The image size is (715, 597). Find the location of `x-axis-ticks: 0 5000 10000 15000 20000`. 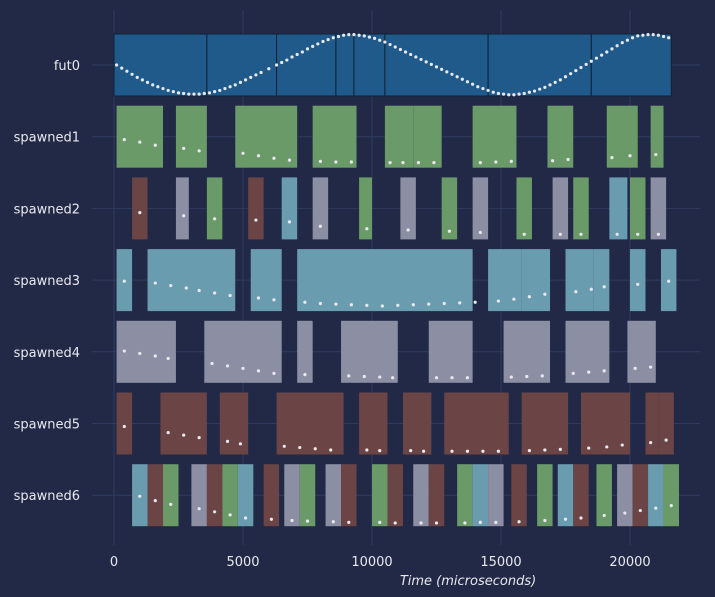

x-axis-ticks: 0 5000 10000 15000 20000 is located at coordinates (380, 562).